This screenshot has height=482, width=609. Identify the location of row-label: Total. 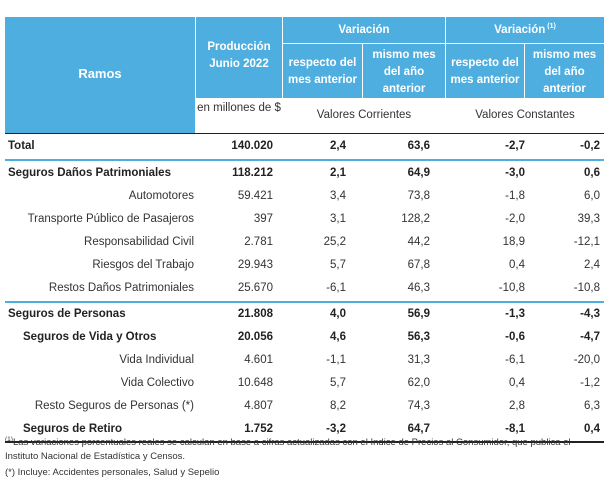
(21, 146).